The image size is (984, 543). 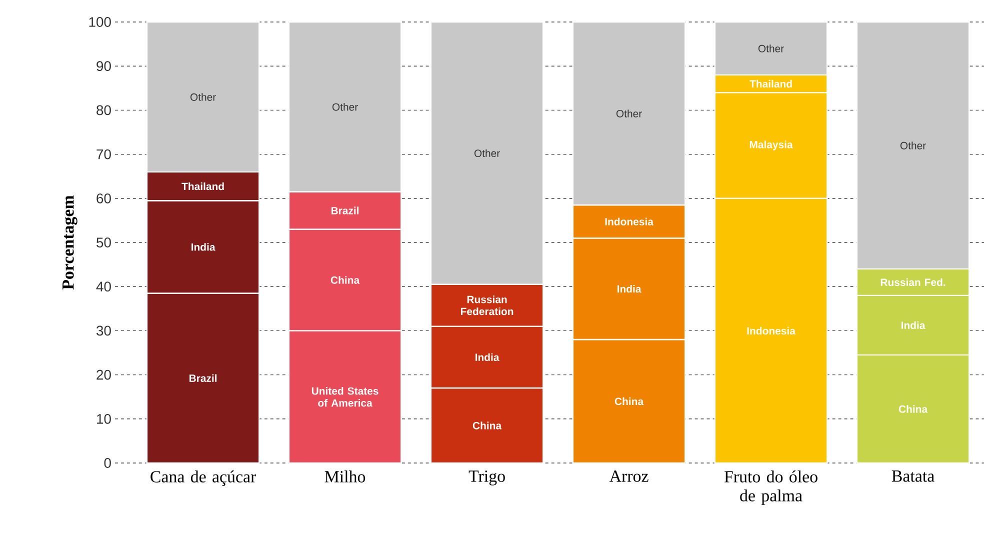 What do you see at coordinates (103, 287) in the screenshot?
I see `y-tick-label: 40` at bounding box center [103, 287].